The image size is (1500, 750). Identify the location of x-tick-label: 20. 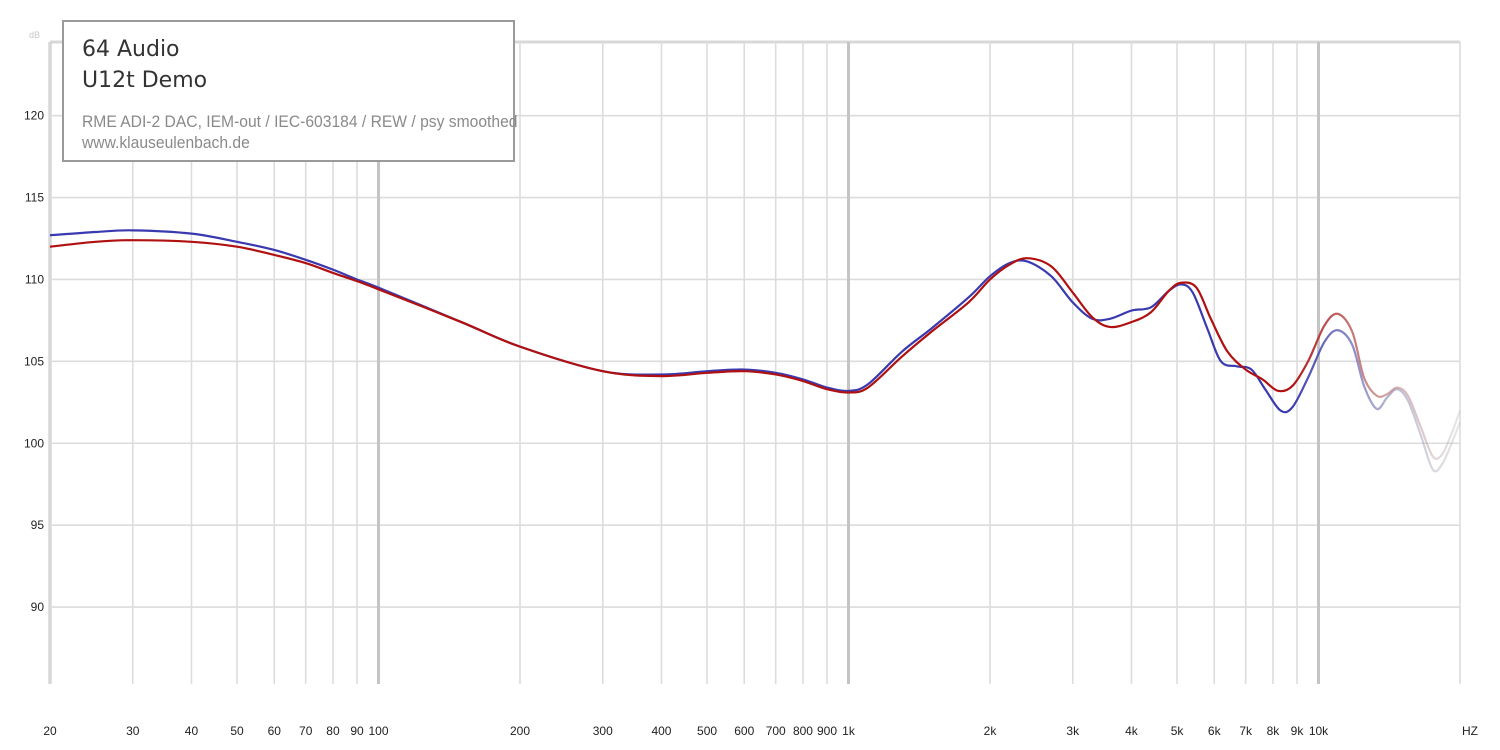
(50, 731).